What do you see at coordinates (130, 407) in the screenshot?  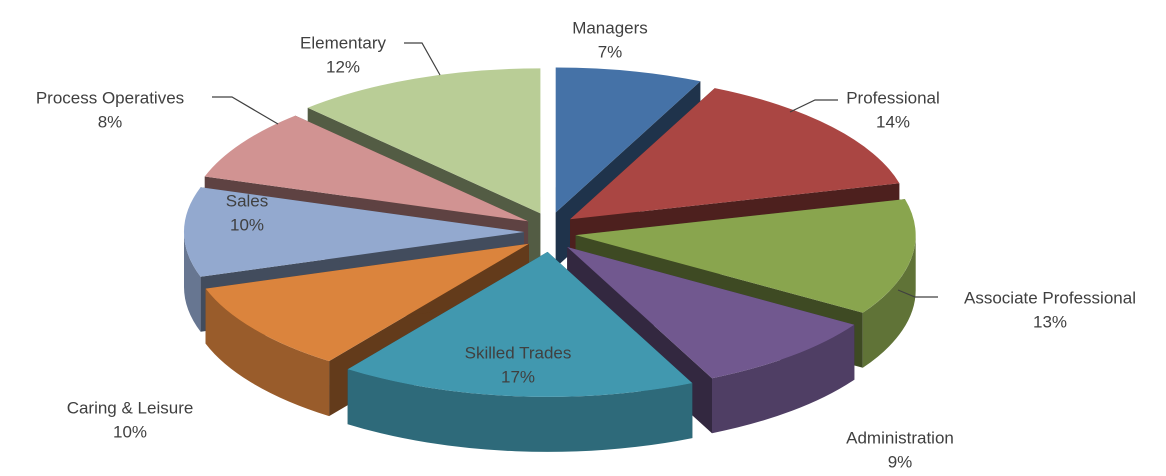 I see `slice-label: Caring & Leisure` at bounding box center [130, 407].